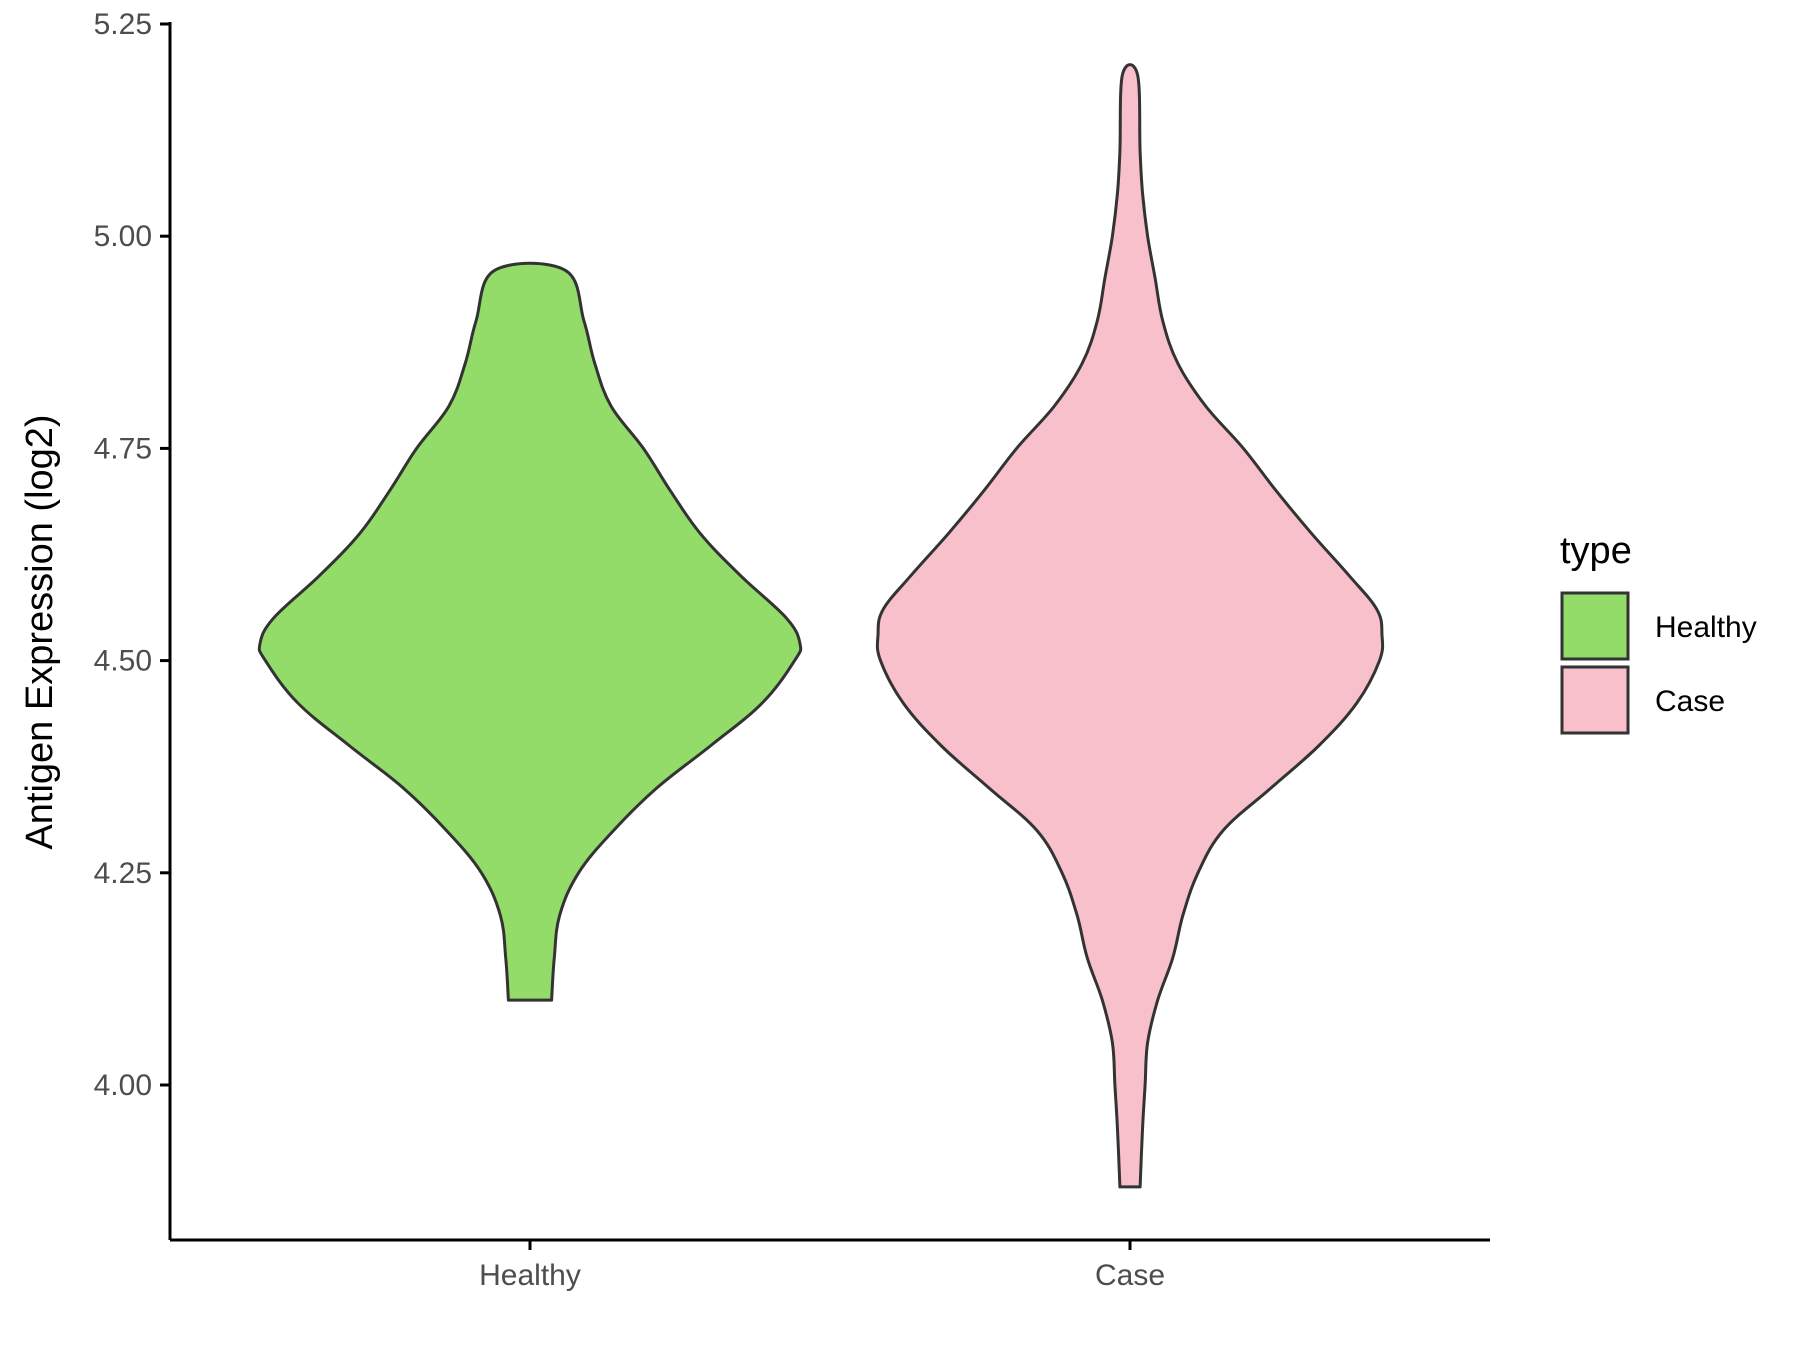  Describe the element at coordinates (123, 24) in the screenshot. I see `y-tick-label: 5.25` at that location.